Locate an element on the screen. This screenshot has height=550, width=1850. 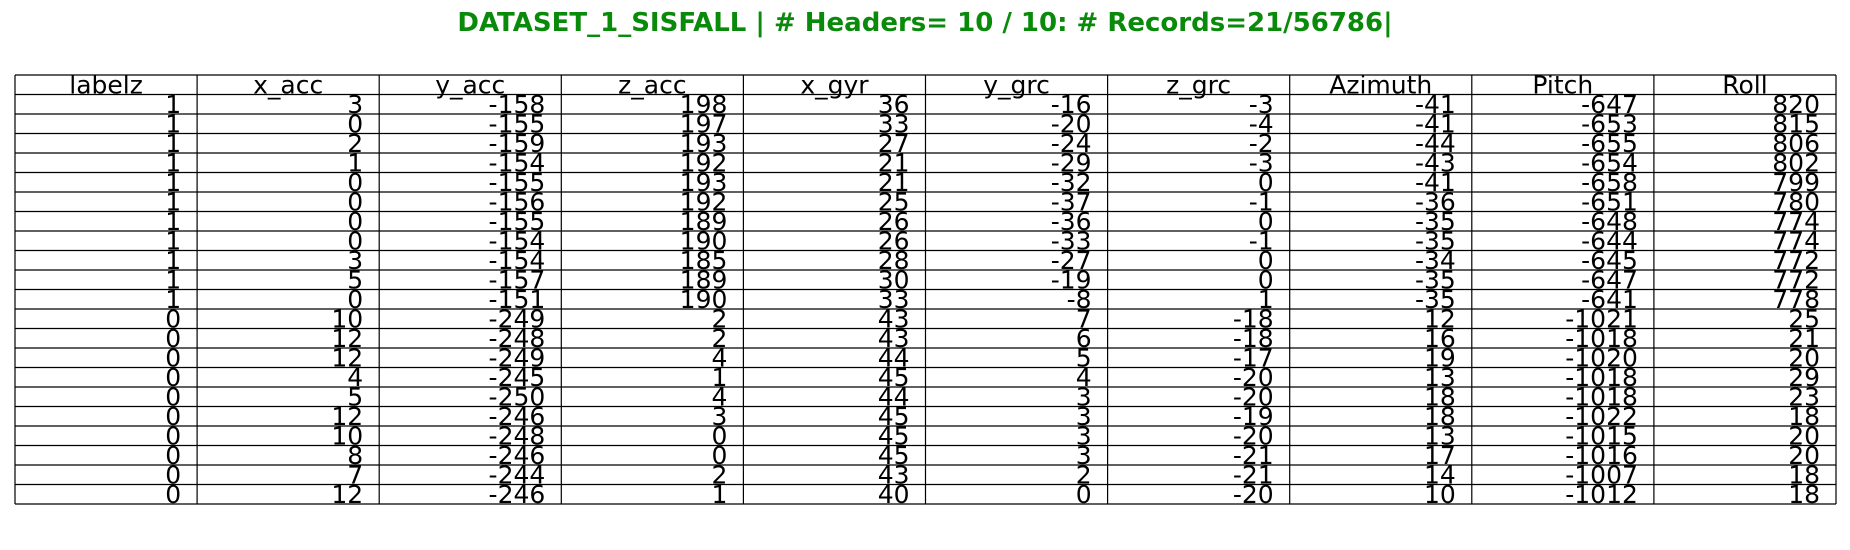
table-cell: 2 is located at coordinates (355, 143).